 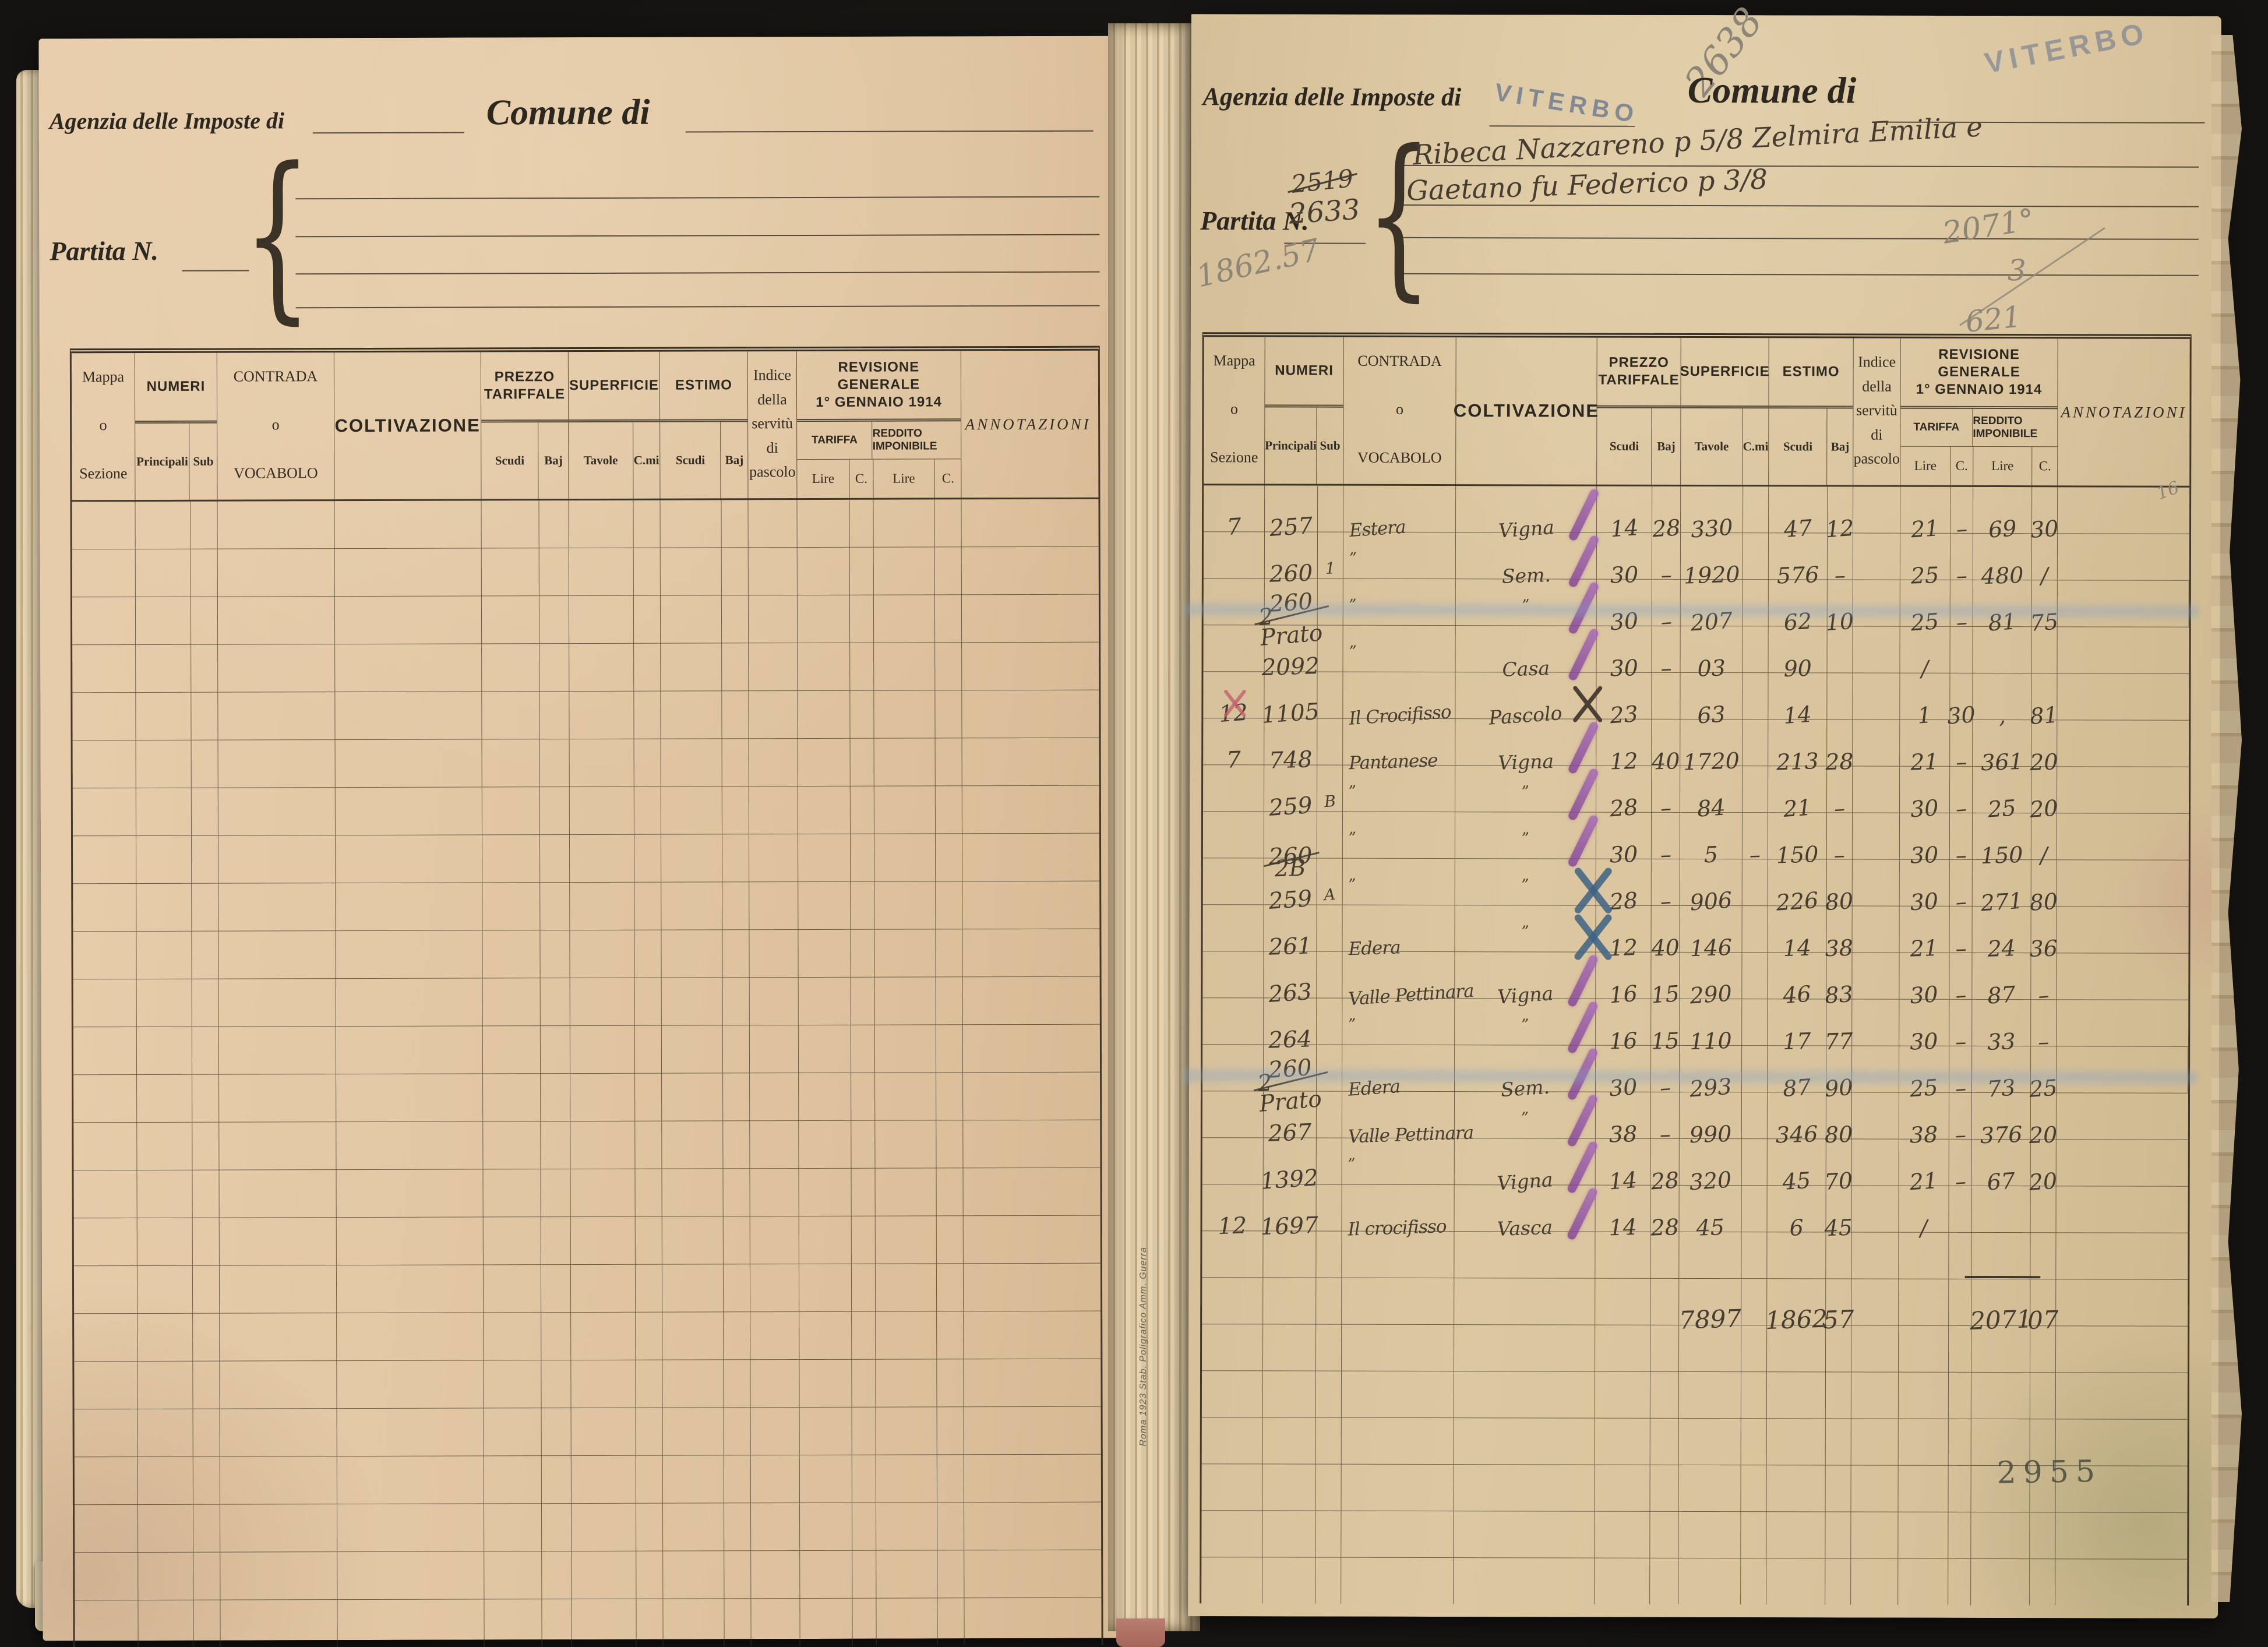 I want to click on ledger-row: 264”” 16 15 110 17 77 30–33–, so click(x=1695, y=1026).